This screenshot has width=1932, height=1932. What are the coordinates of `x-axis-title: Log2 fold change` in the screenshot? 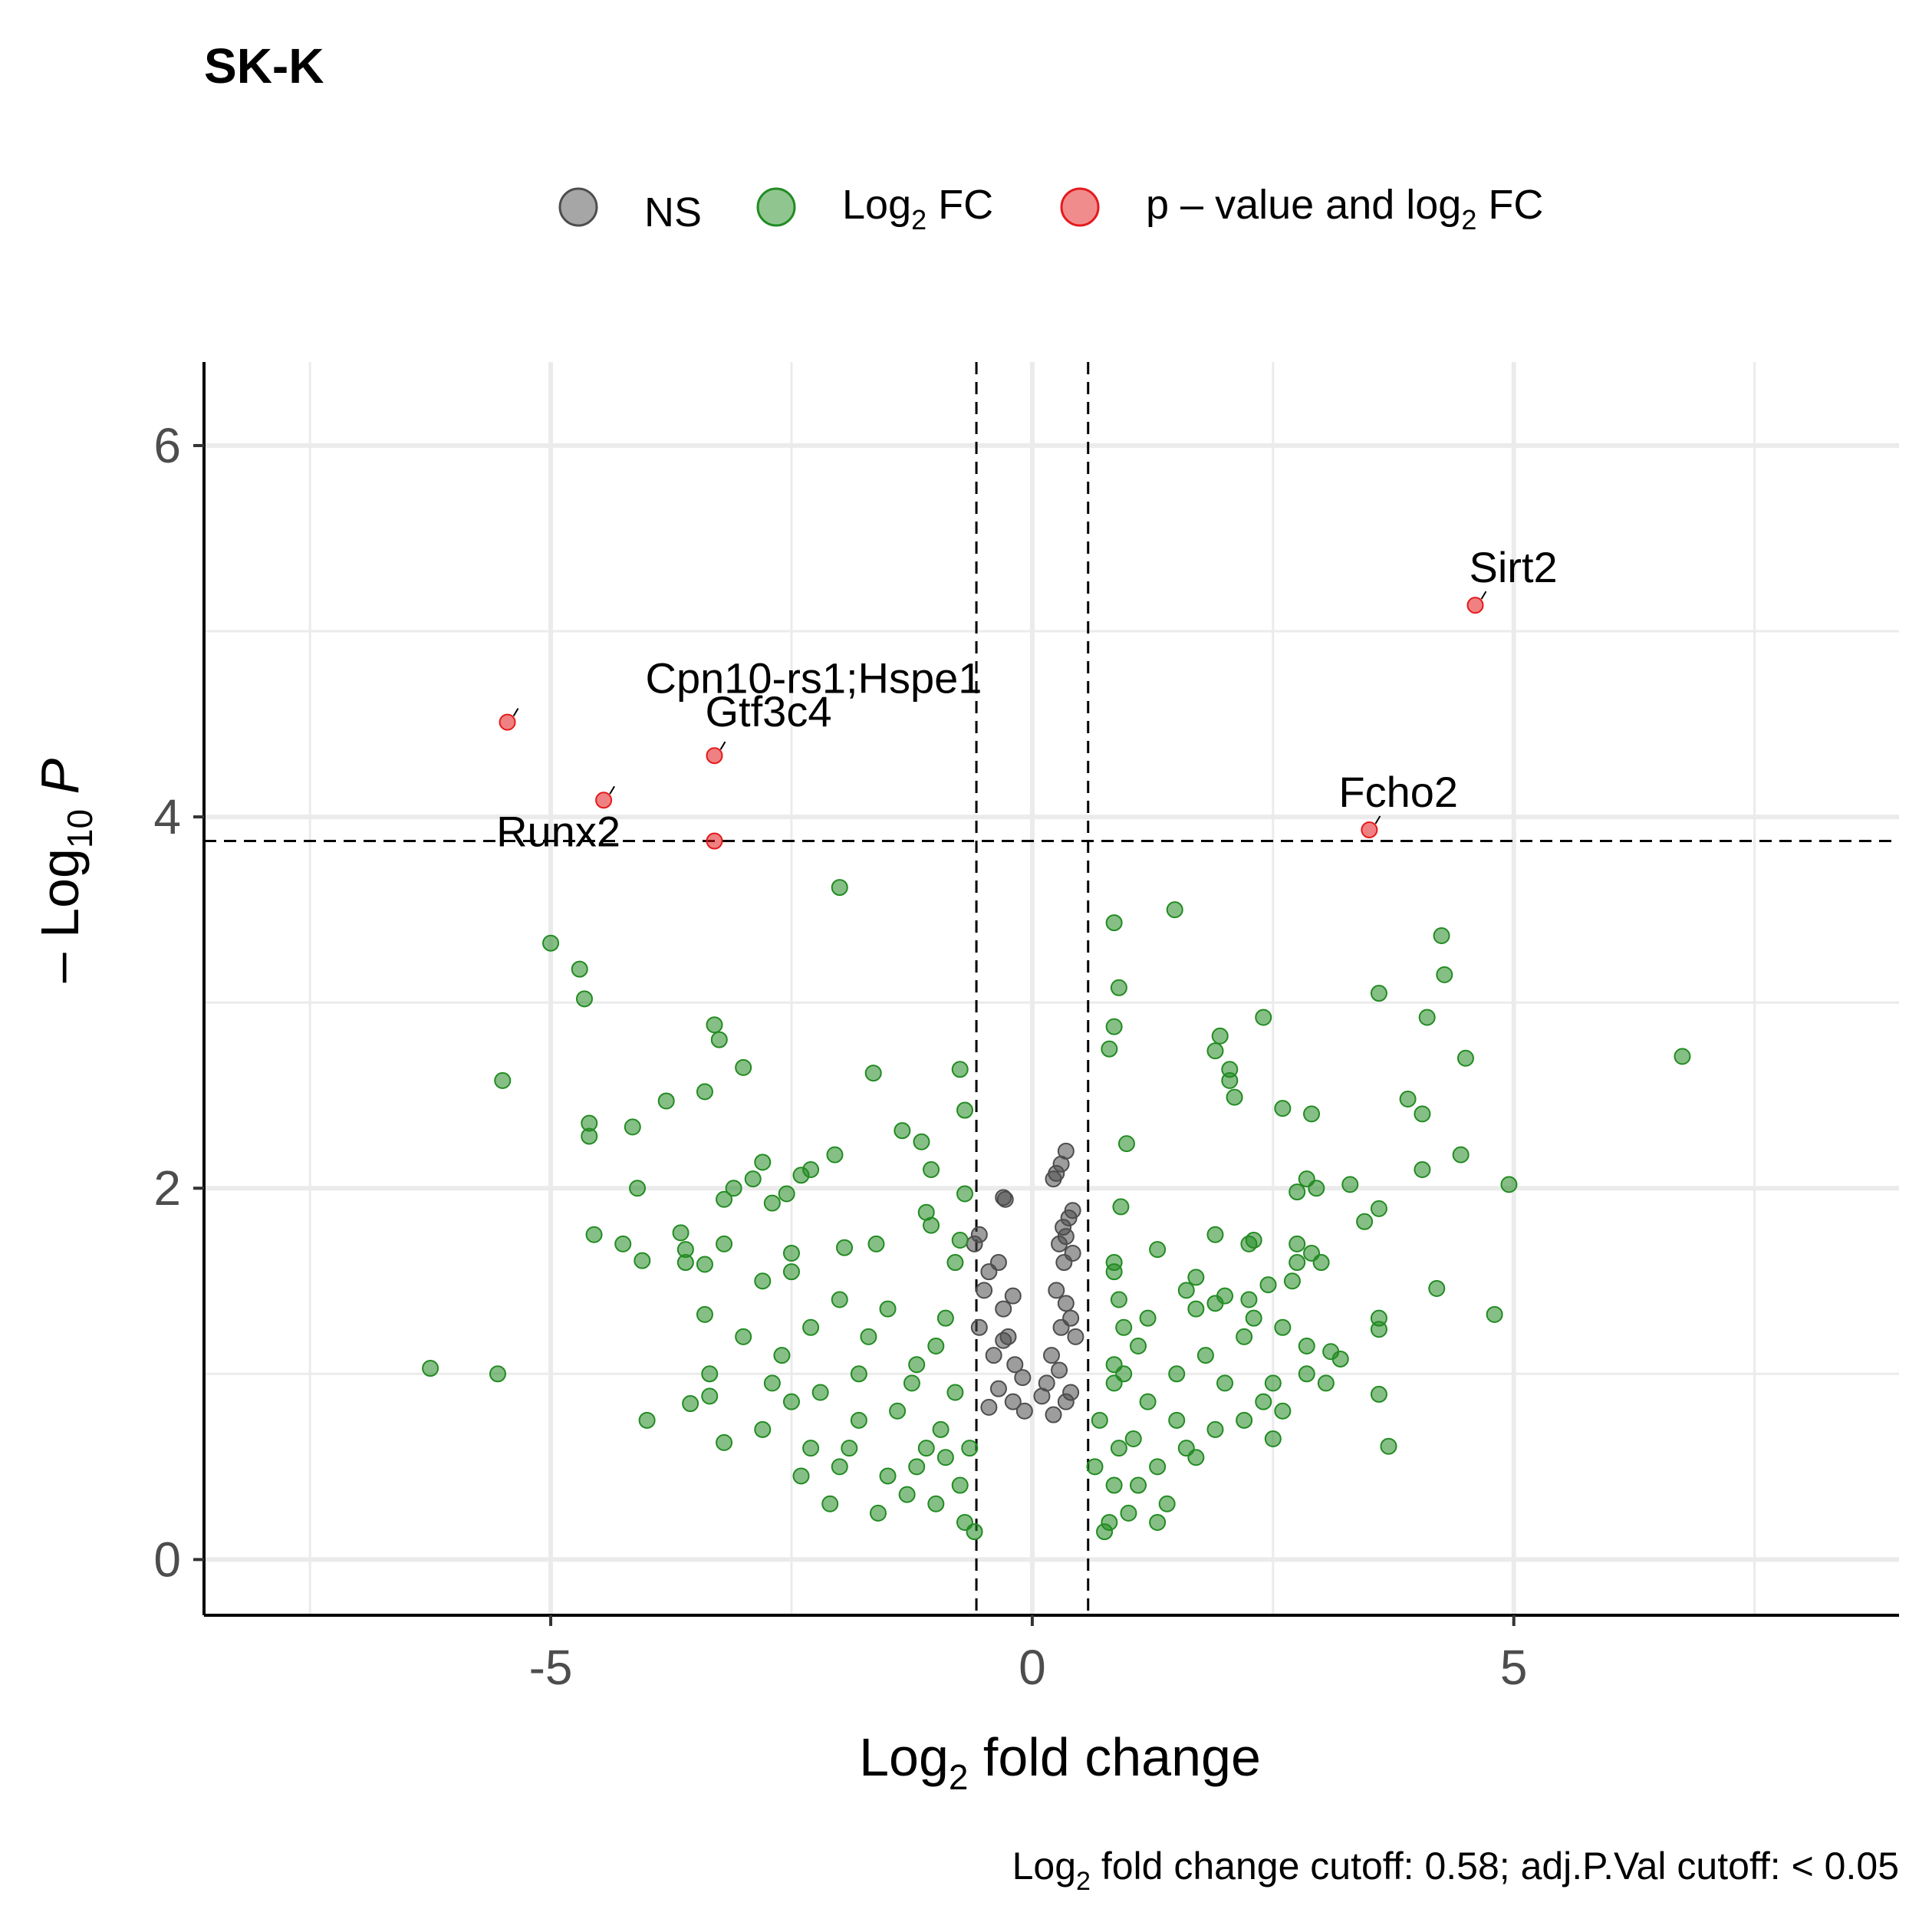 It's located at (1060, 1762).